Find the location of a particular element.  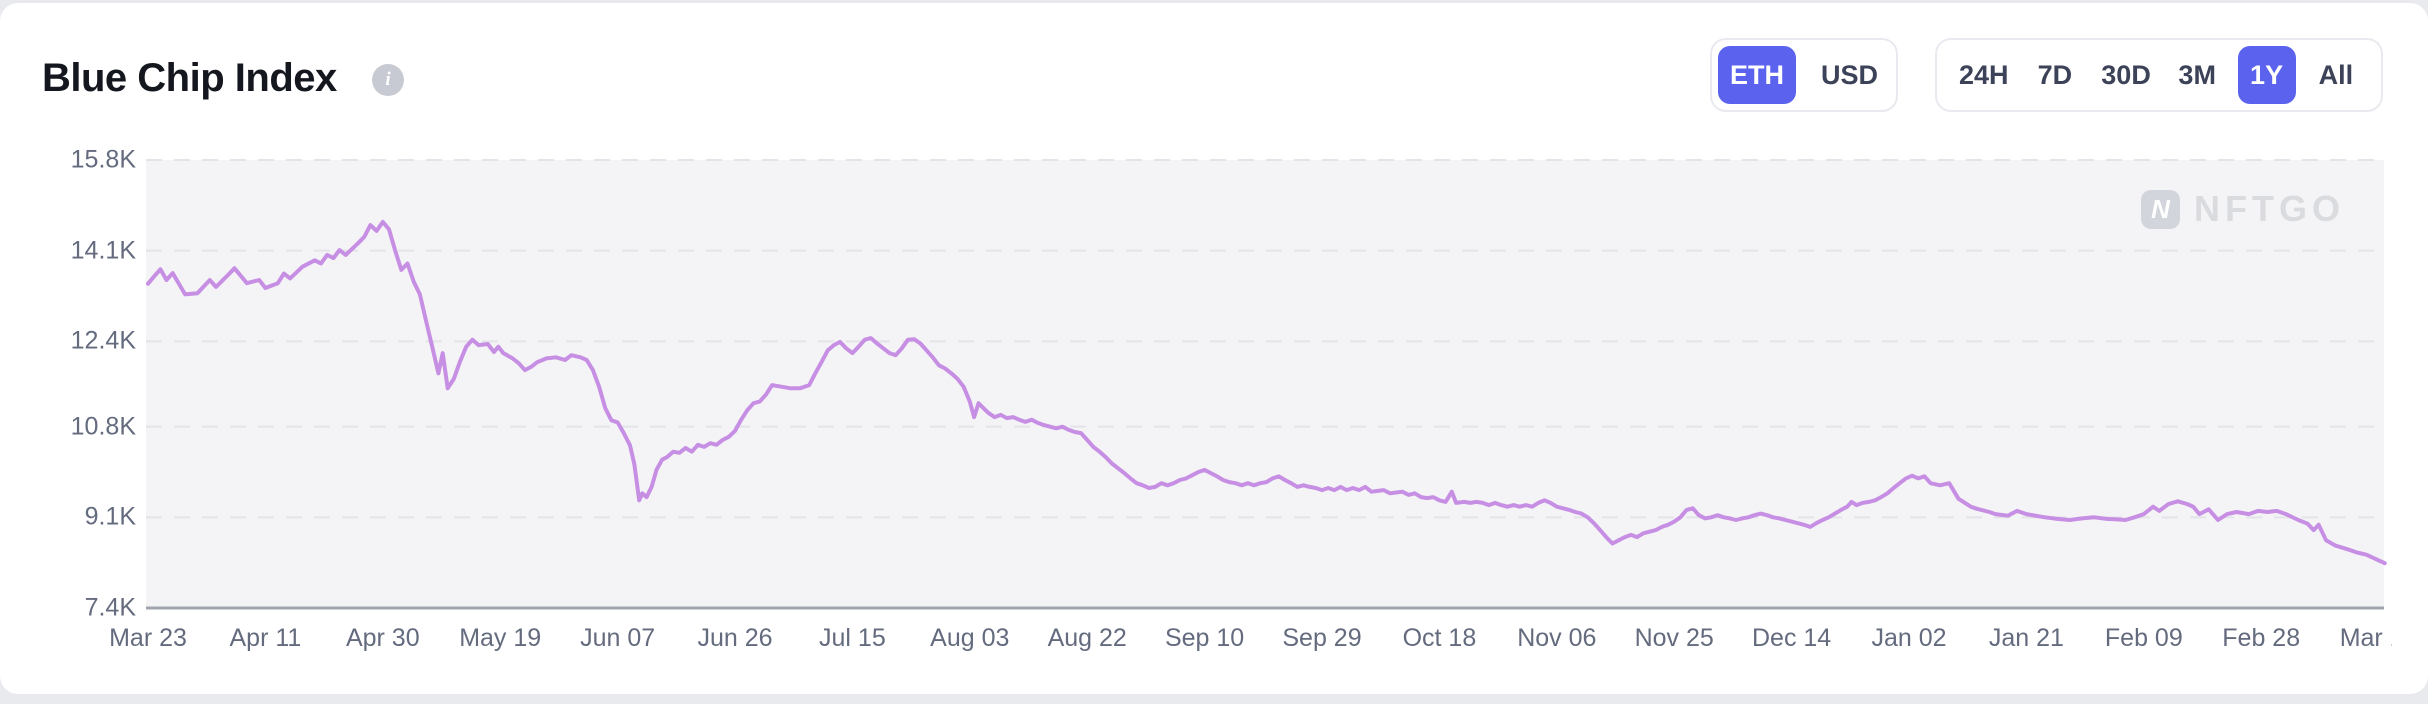

x-tick-label: May 19 is located at coordinates (500, 638).